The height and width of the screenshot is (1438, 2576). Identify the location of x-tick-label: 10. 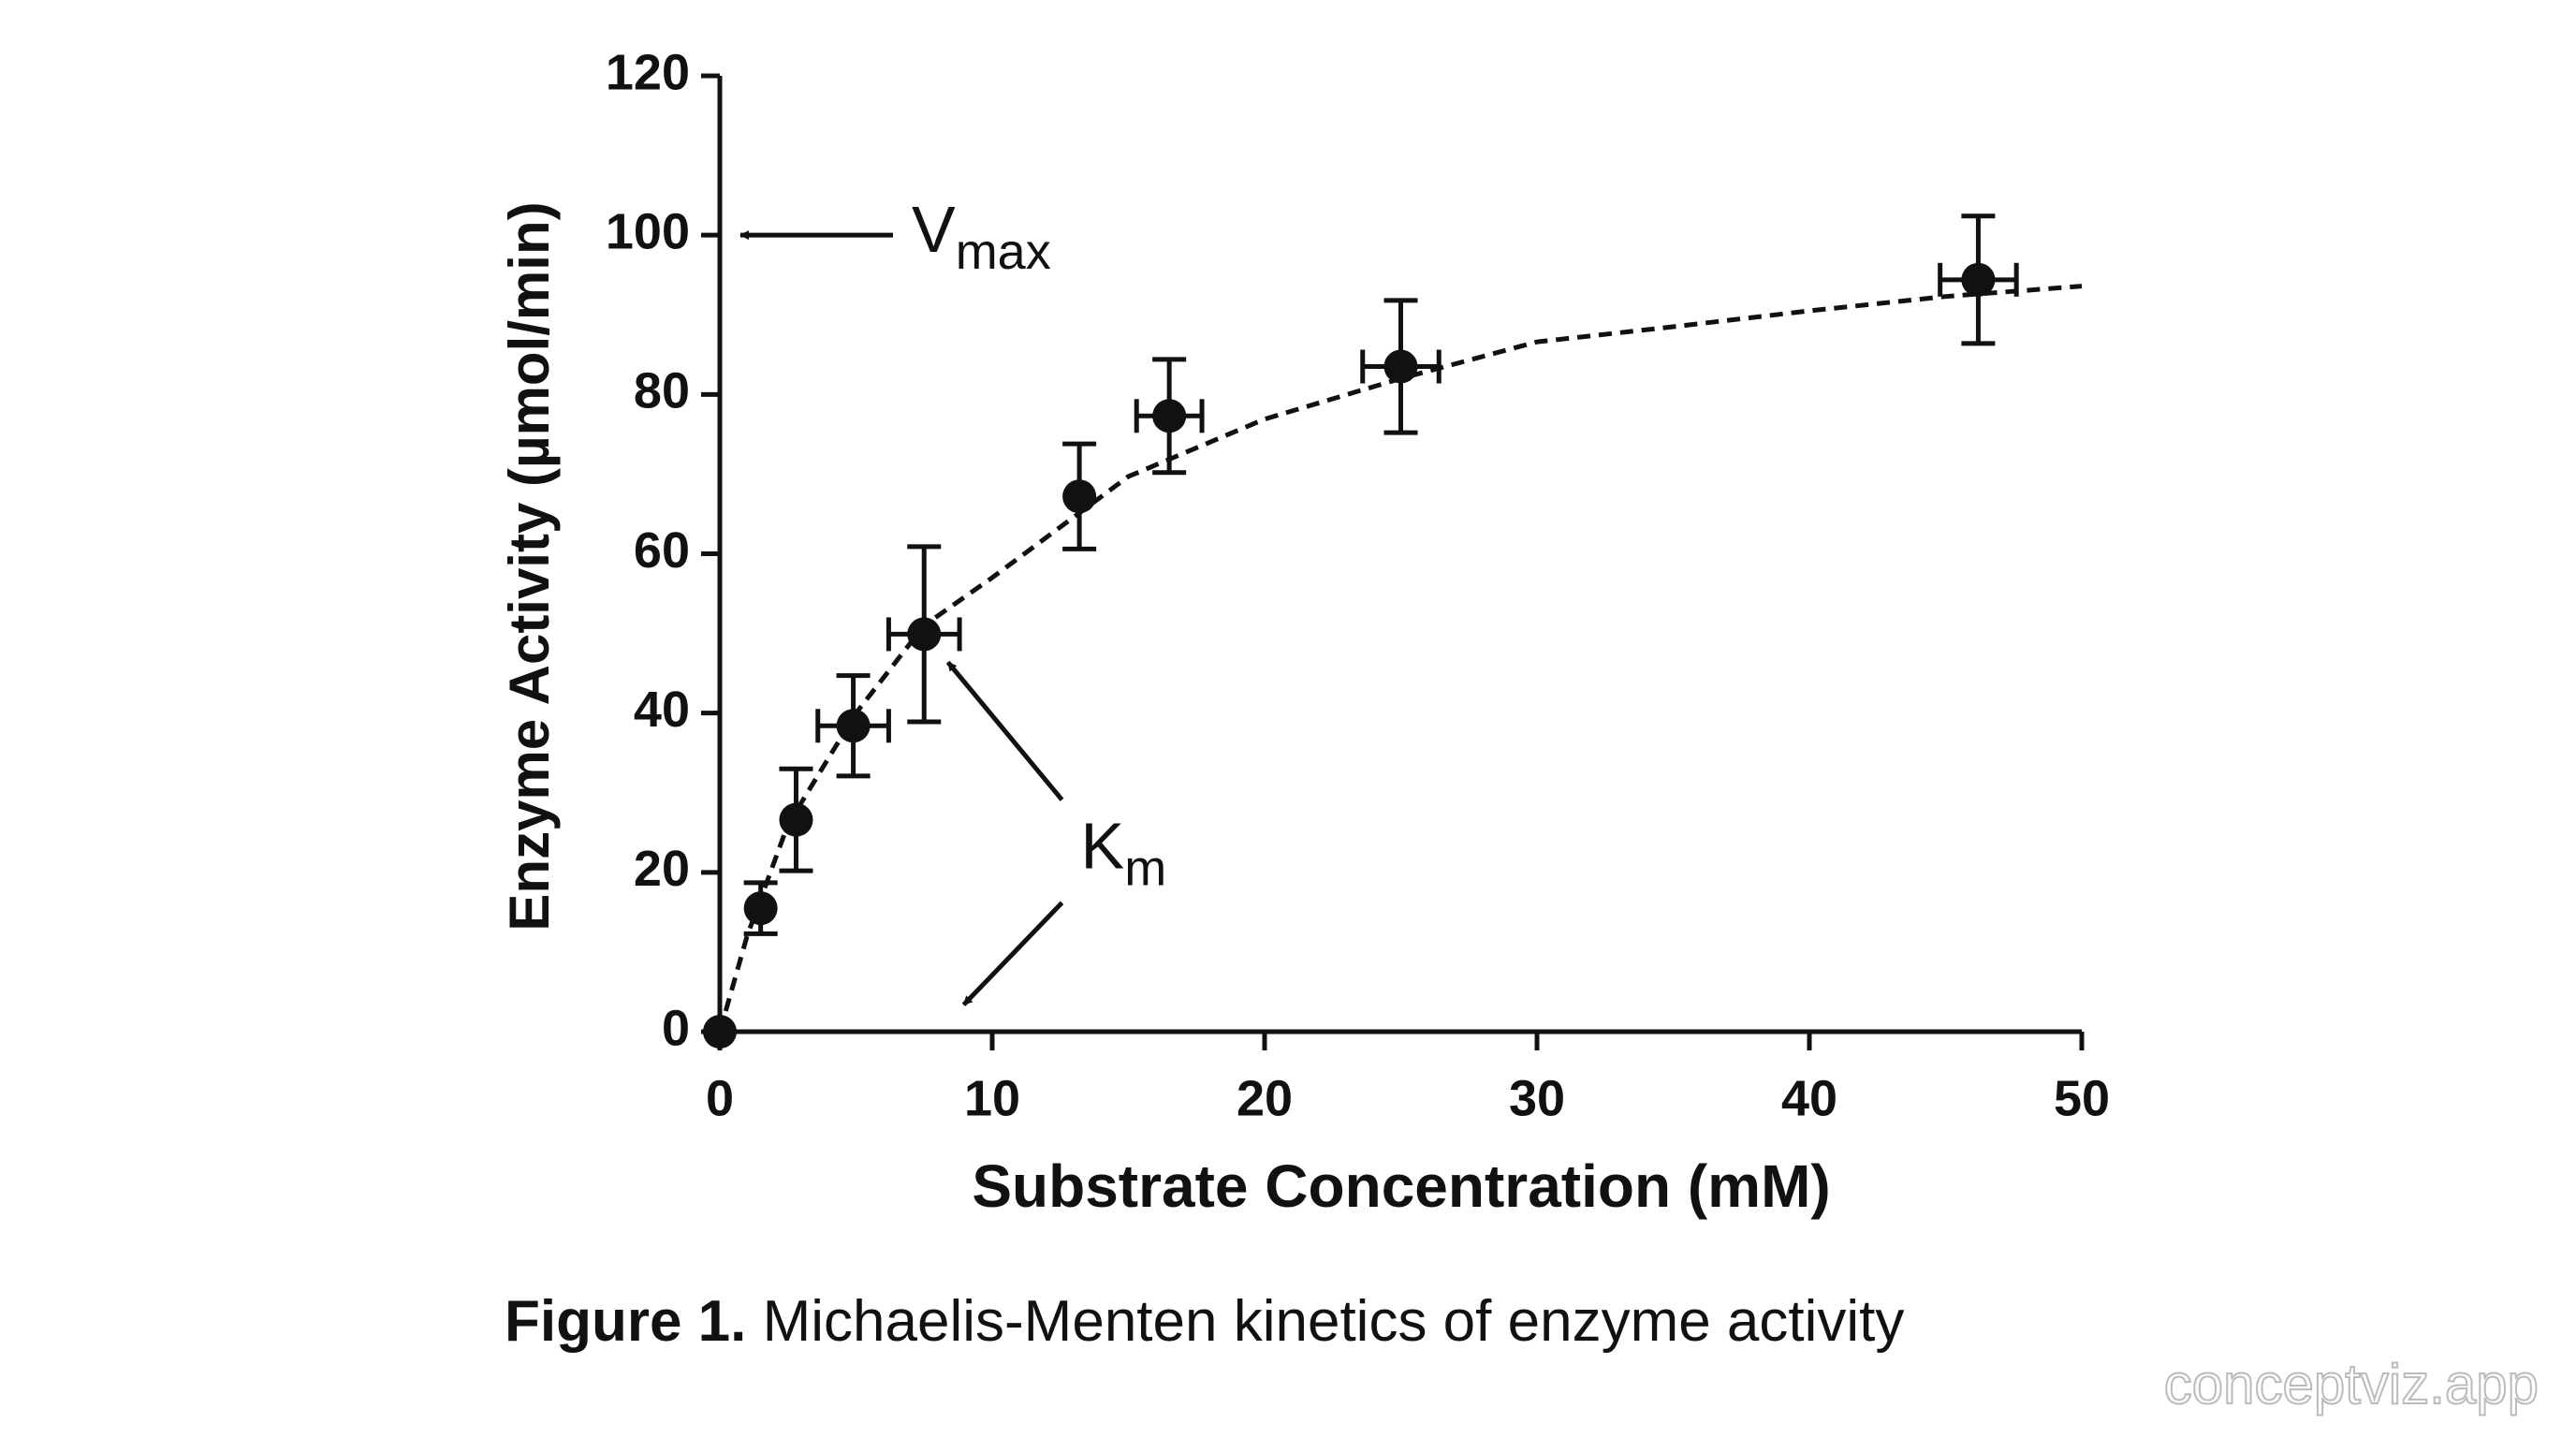
(992, 1098).